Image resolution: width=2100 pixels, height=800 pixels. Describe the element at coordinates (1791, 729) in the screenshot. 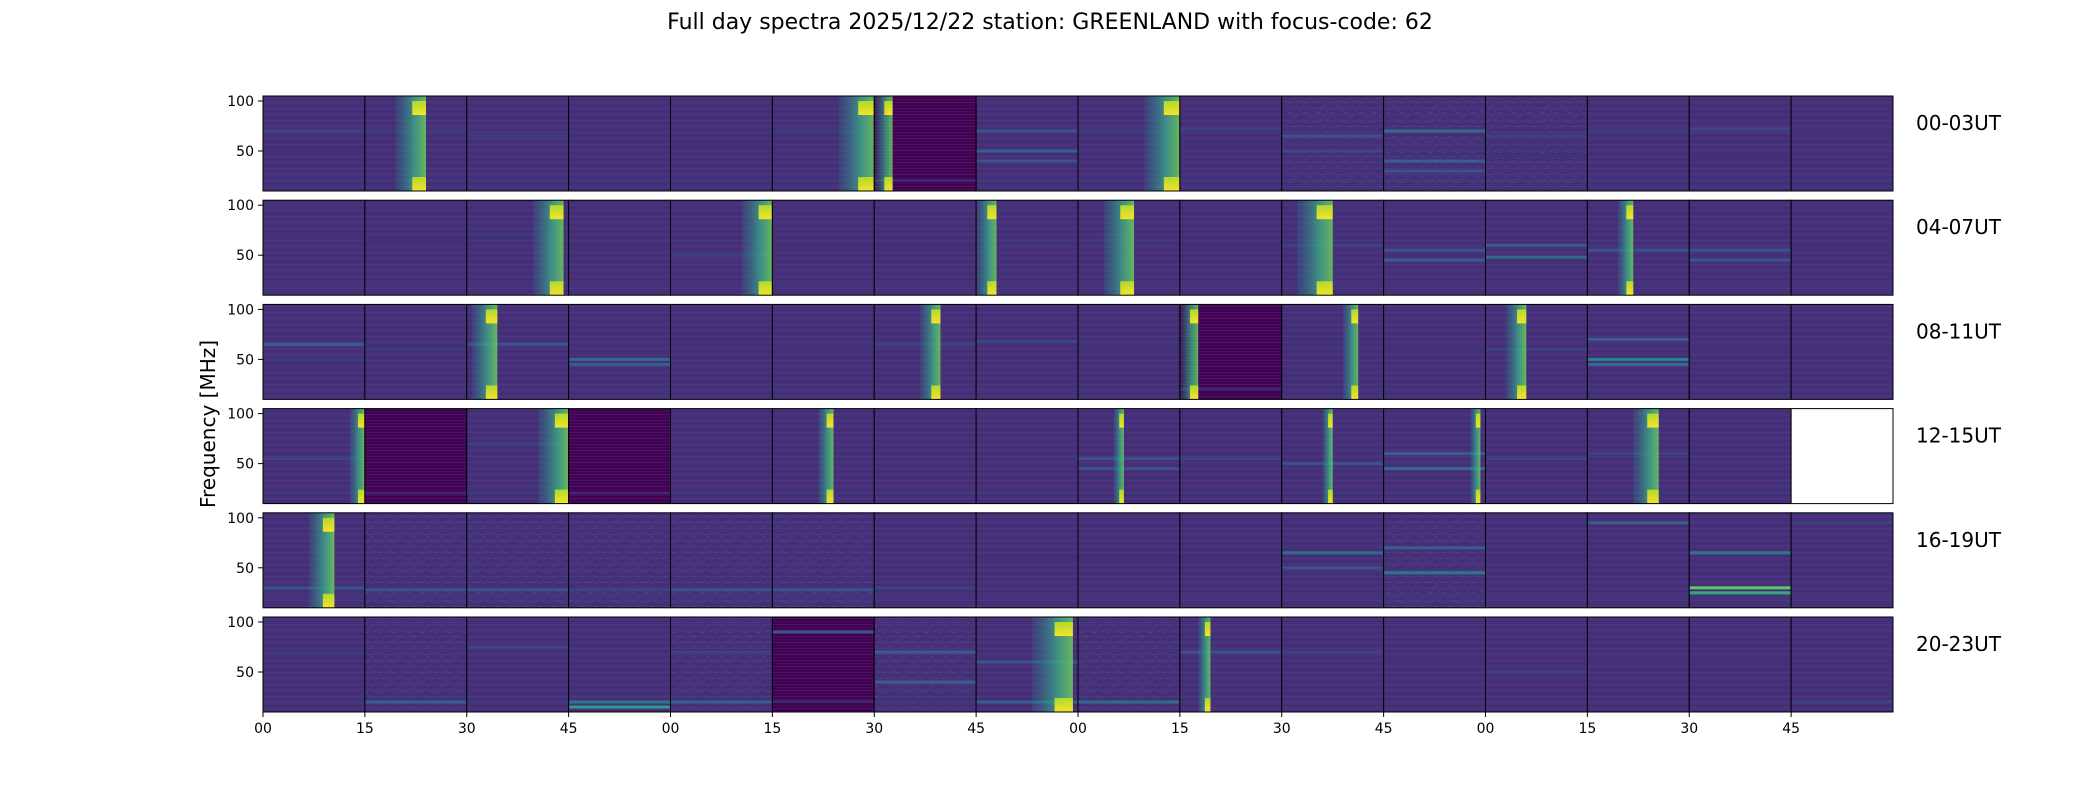

I see `x-tick-label: 45` at that location.